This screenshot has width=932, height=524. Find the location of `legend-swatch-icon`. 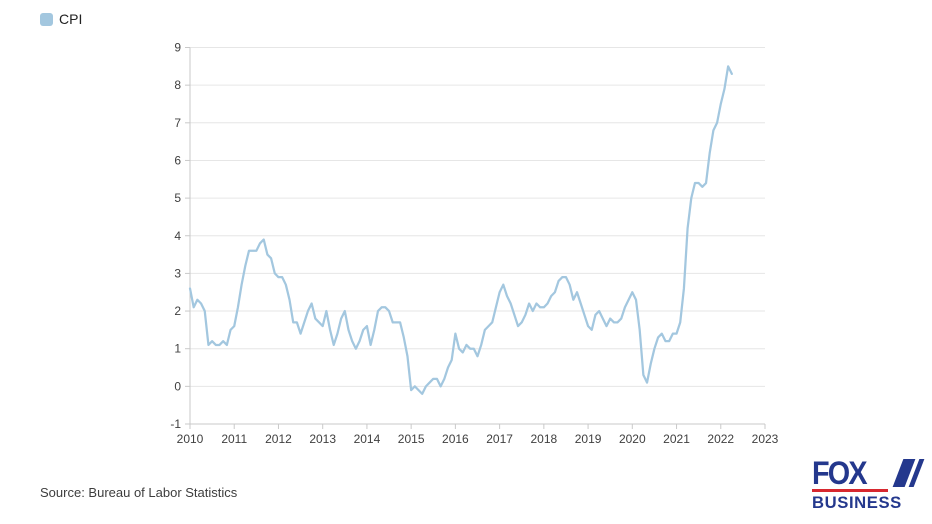

legend-swatch-icon is located at coordinates (46, 19).